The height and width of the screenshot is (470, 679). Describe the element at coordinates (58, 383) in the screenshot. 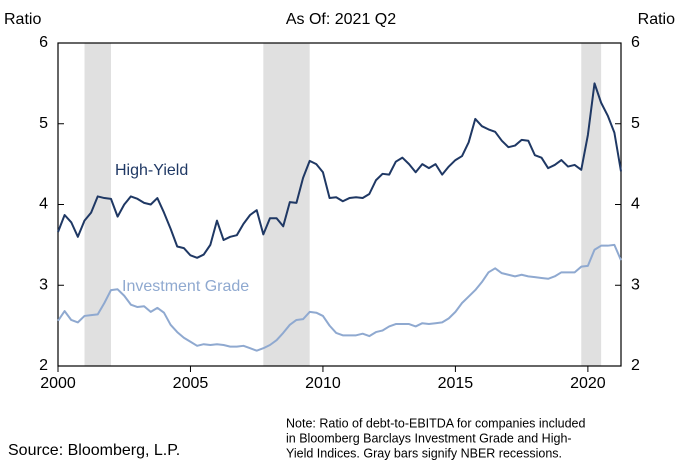

I see `x-tick-label: 2000` at that location.